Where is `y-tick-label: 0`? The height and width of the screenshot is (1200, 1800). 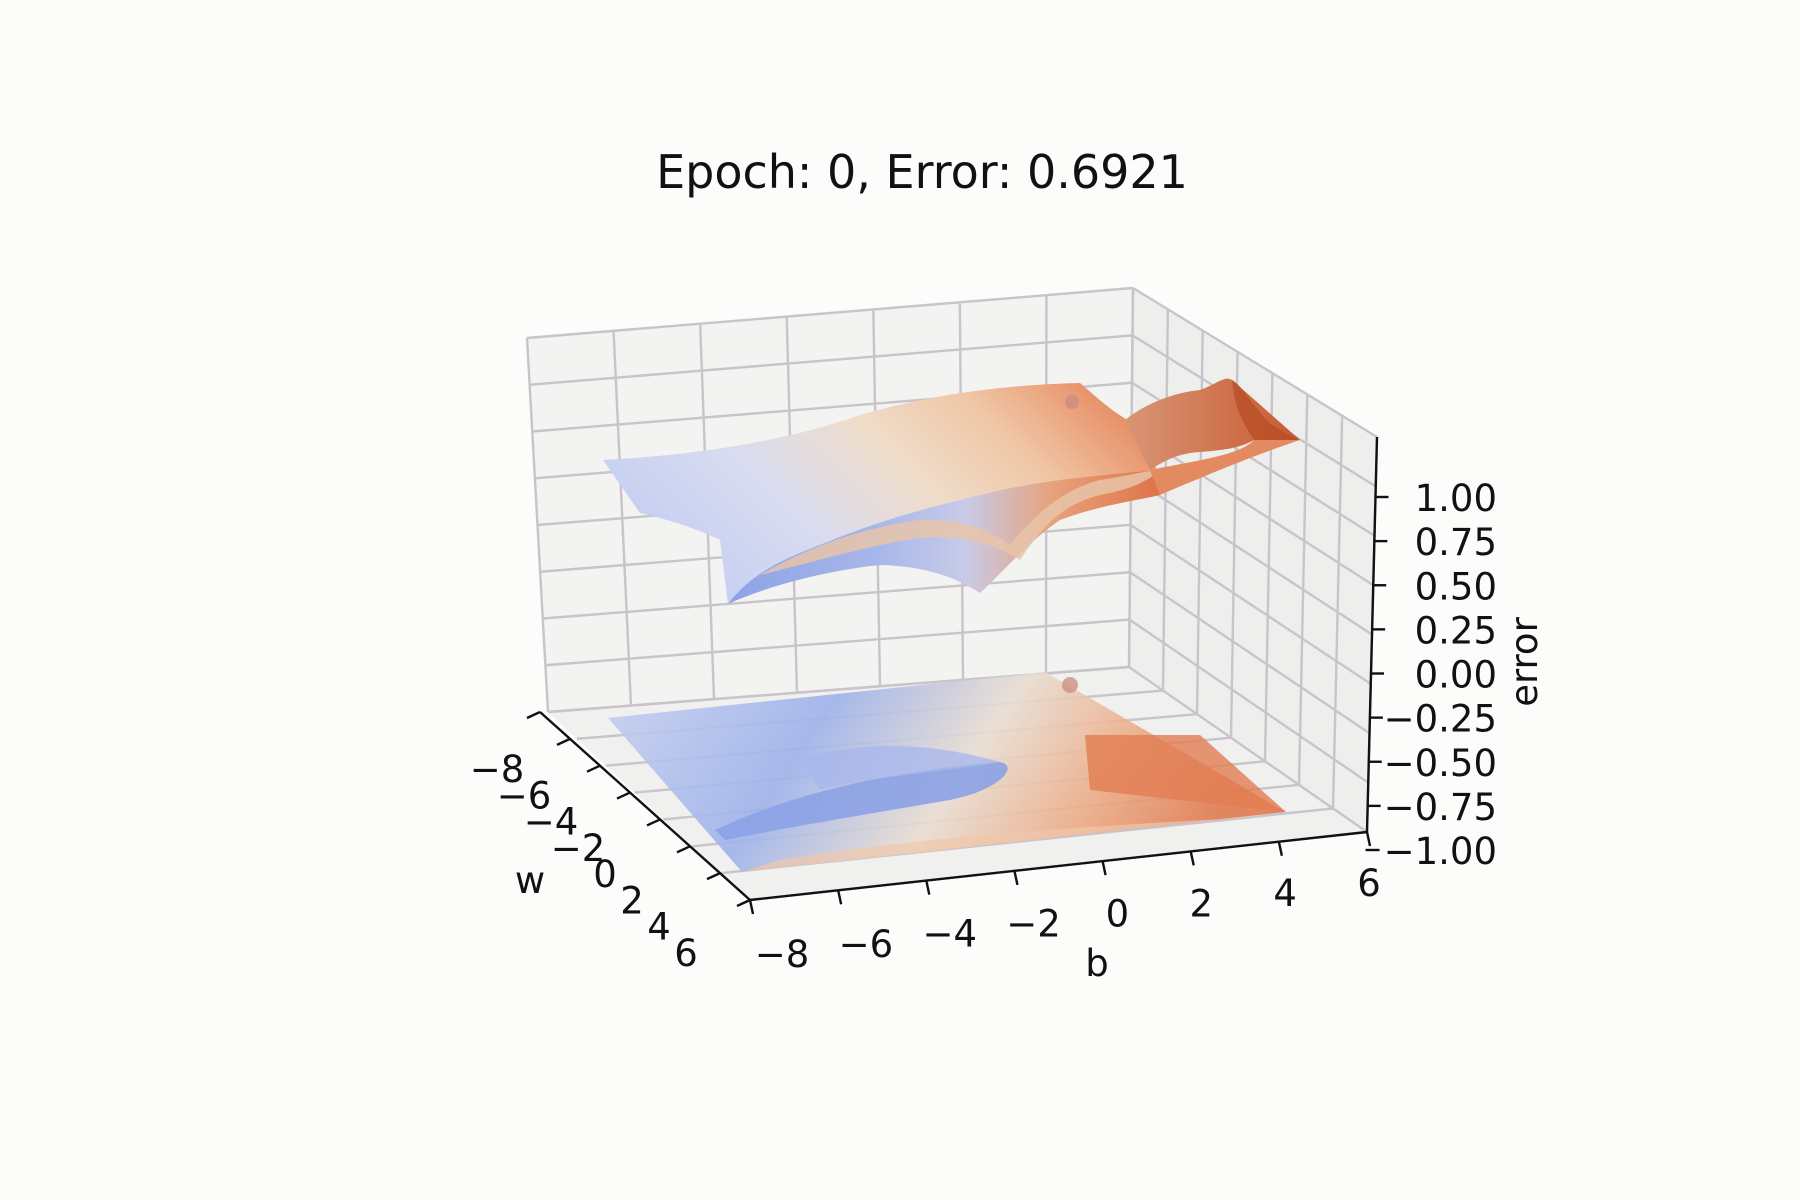 y-tick-label: 0 is located at coordinates (605, 874).